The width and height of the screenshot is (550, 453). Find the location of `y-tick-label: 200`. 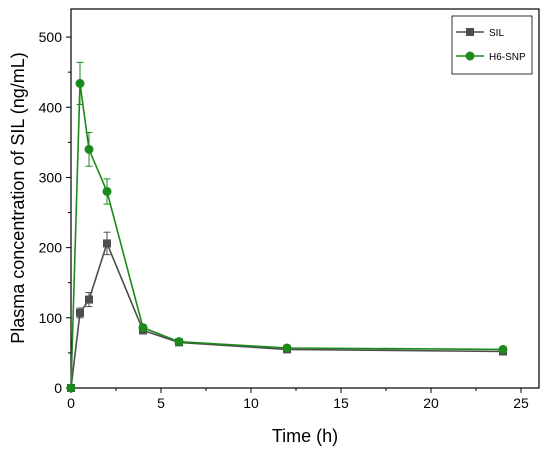

y-tick-label: 200 is located at coordinates (51, 248).